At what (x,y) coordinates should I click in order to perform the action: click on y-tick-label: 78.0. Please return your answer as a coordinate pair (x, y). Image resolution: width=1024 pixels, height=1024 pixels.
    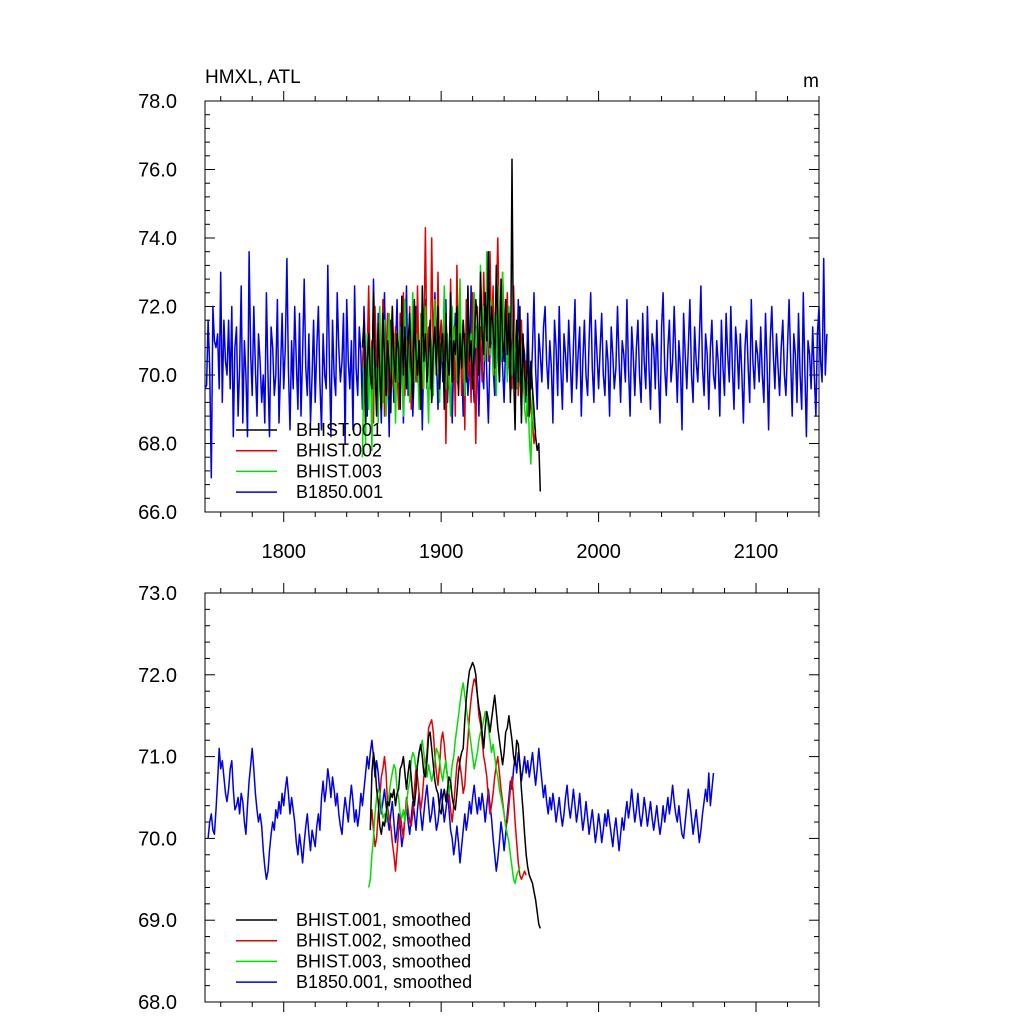
    Looking at the image, I should click on (157, 102).